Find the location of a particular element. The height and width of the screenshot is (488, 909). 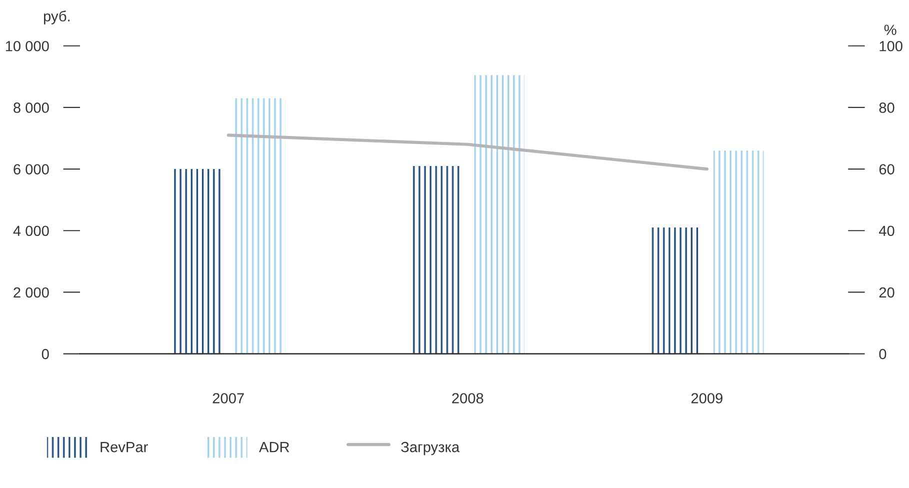

legend-label: ADR is located at coordinates (274, 447).